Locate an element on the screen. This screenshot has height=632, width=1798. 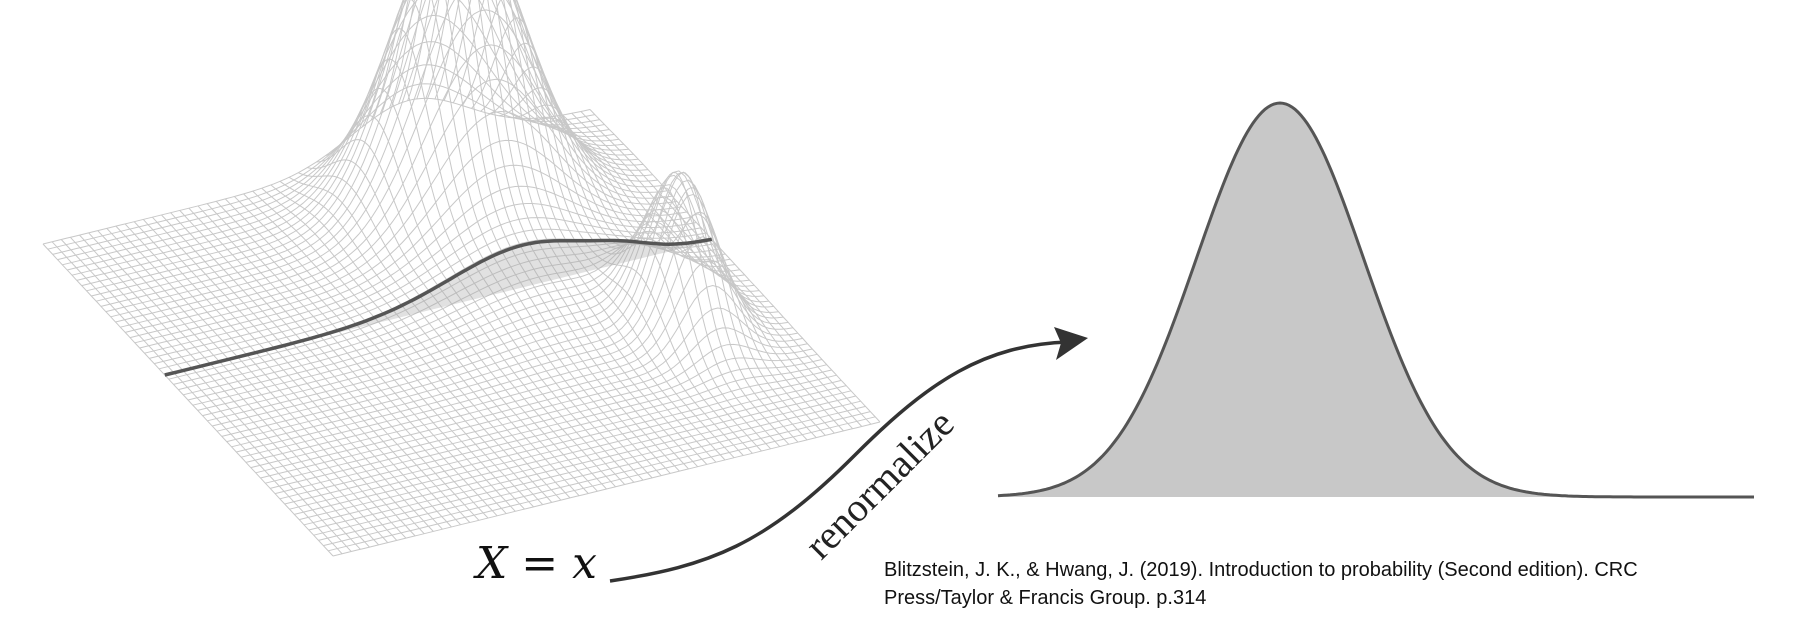
renormalize-arrow is located at coordinates (839, 461).